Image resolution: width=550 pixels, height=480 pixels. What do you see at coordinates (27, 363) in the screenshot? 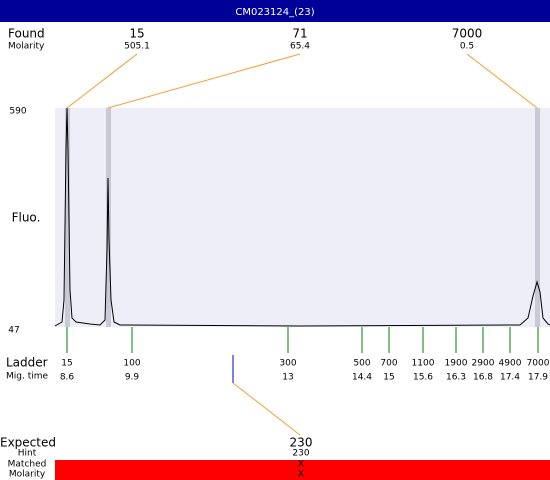
I see `ladder-label: Ladder` at bounding box center [27, 363].